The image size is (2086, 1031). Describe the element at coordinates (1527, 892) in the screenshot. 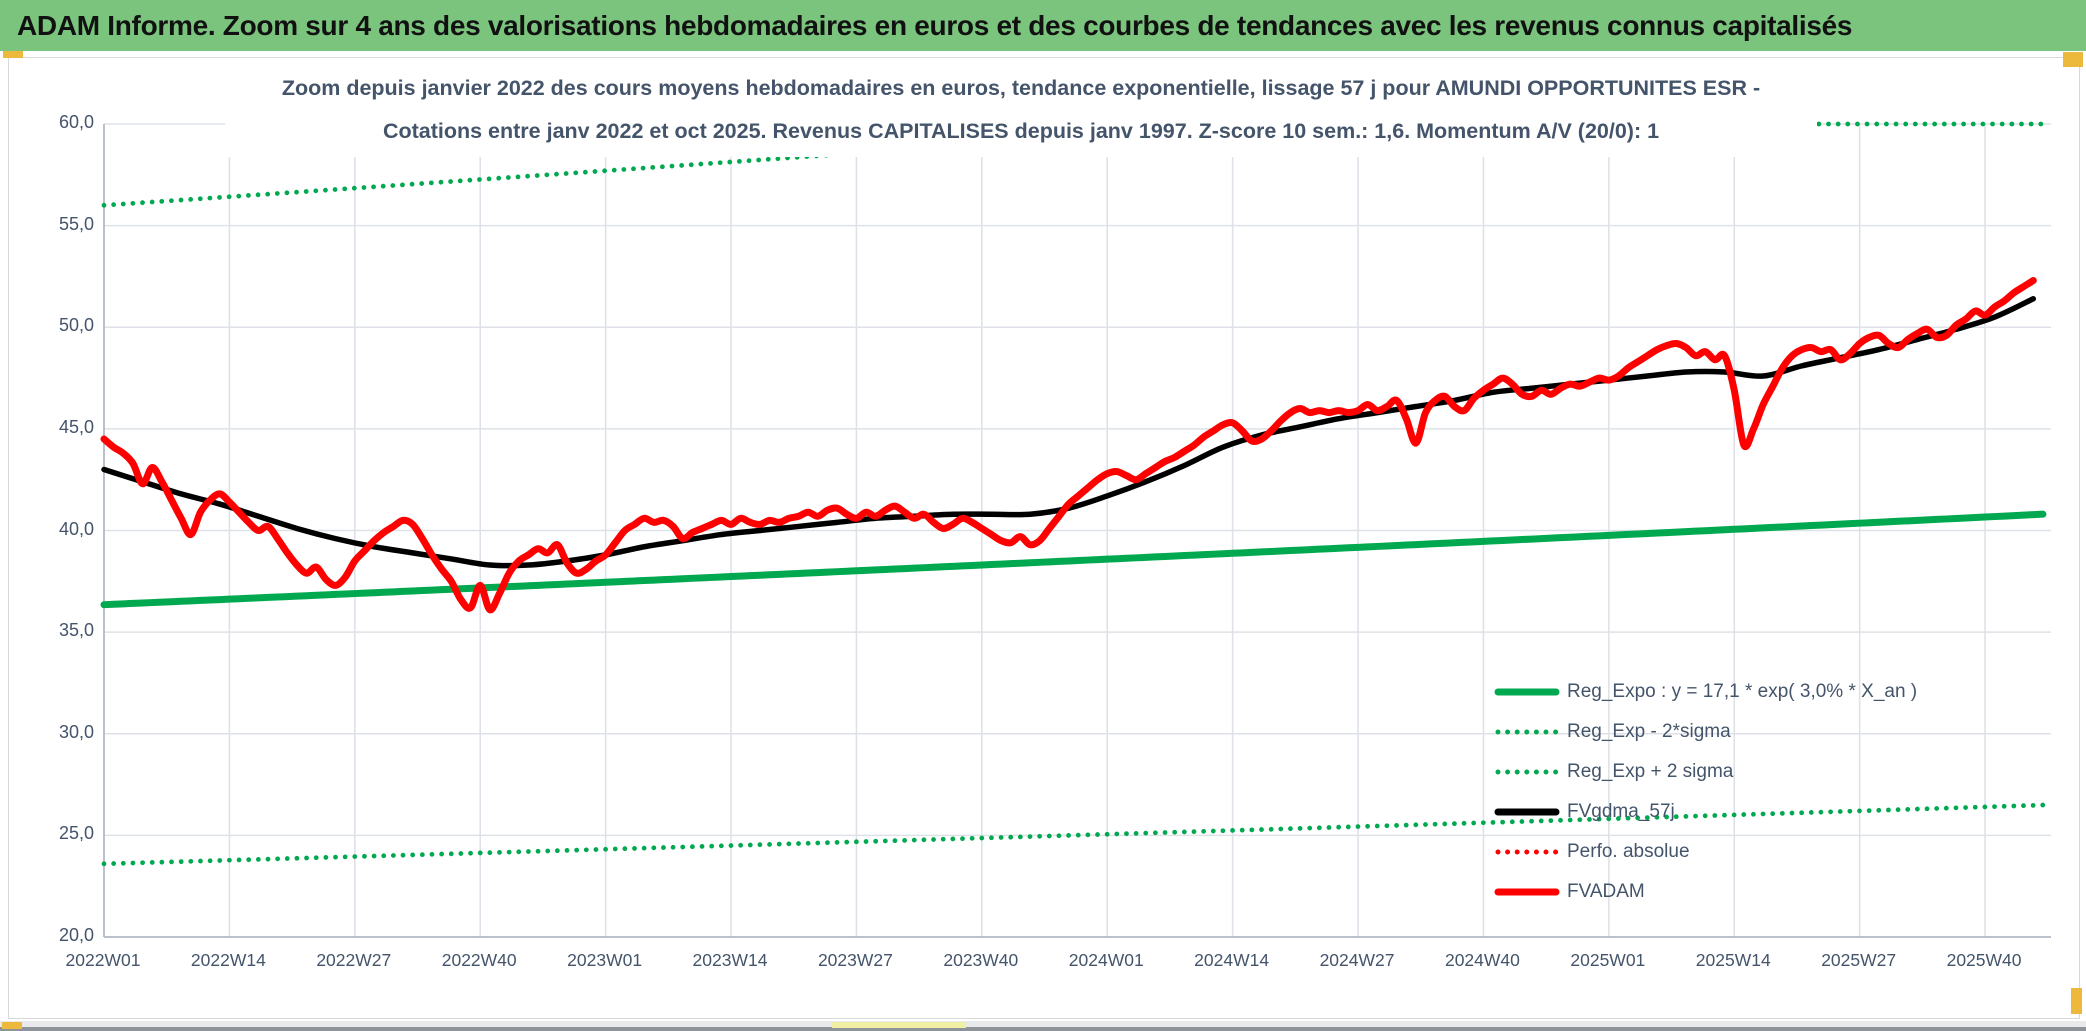

I see `legend-swatch-fvadam` at that location.